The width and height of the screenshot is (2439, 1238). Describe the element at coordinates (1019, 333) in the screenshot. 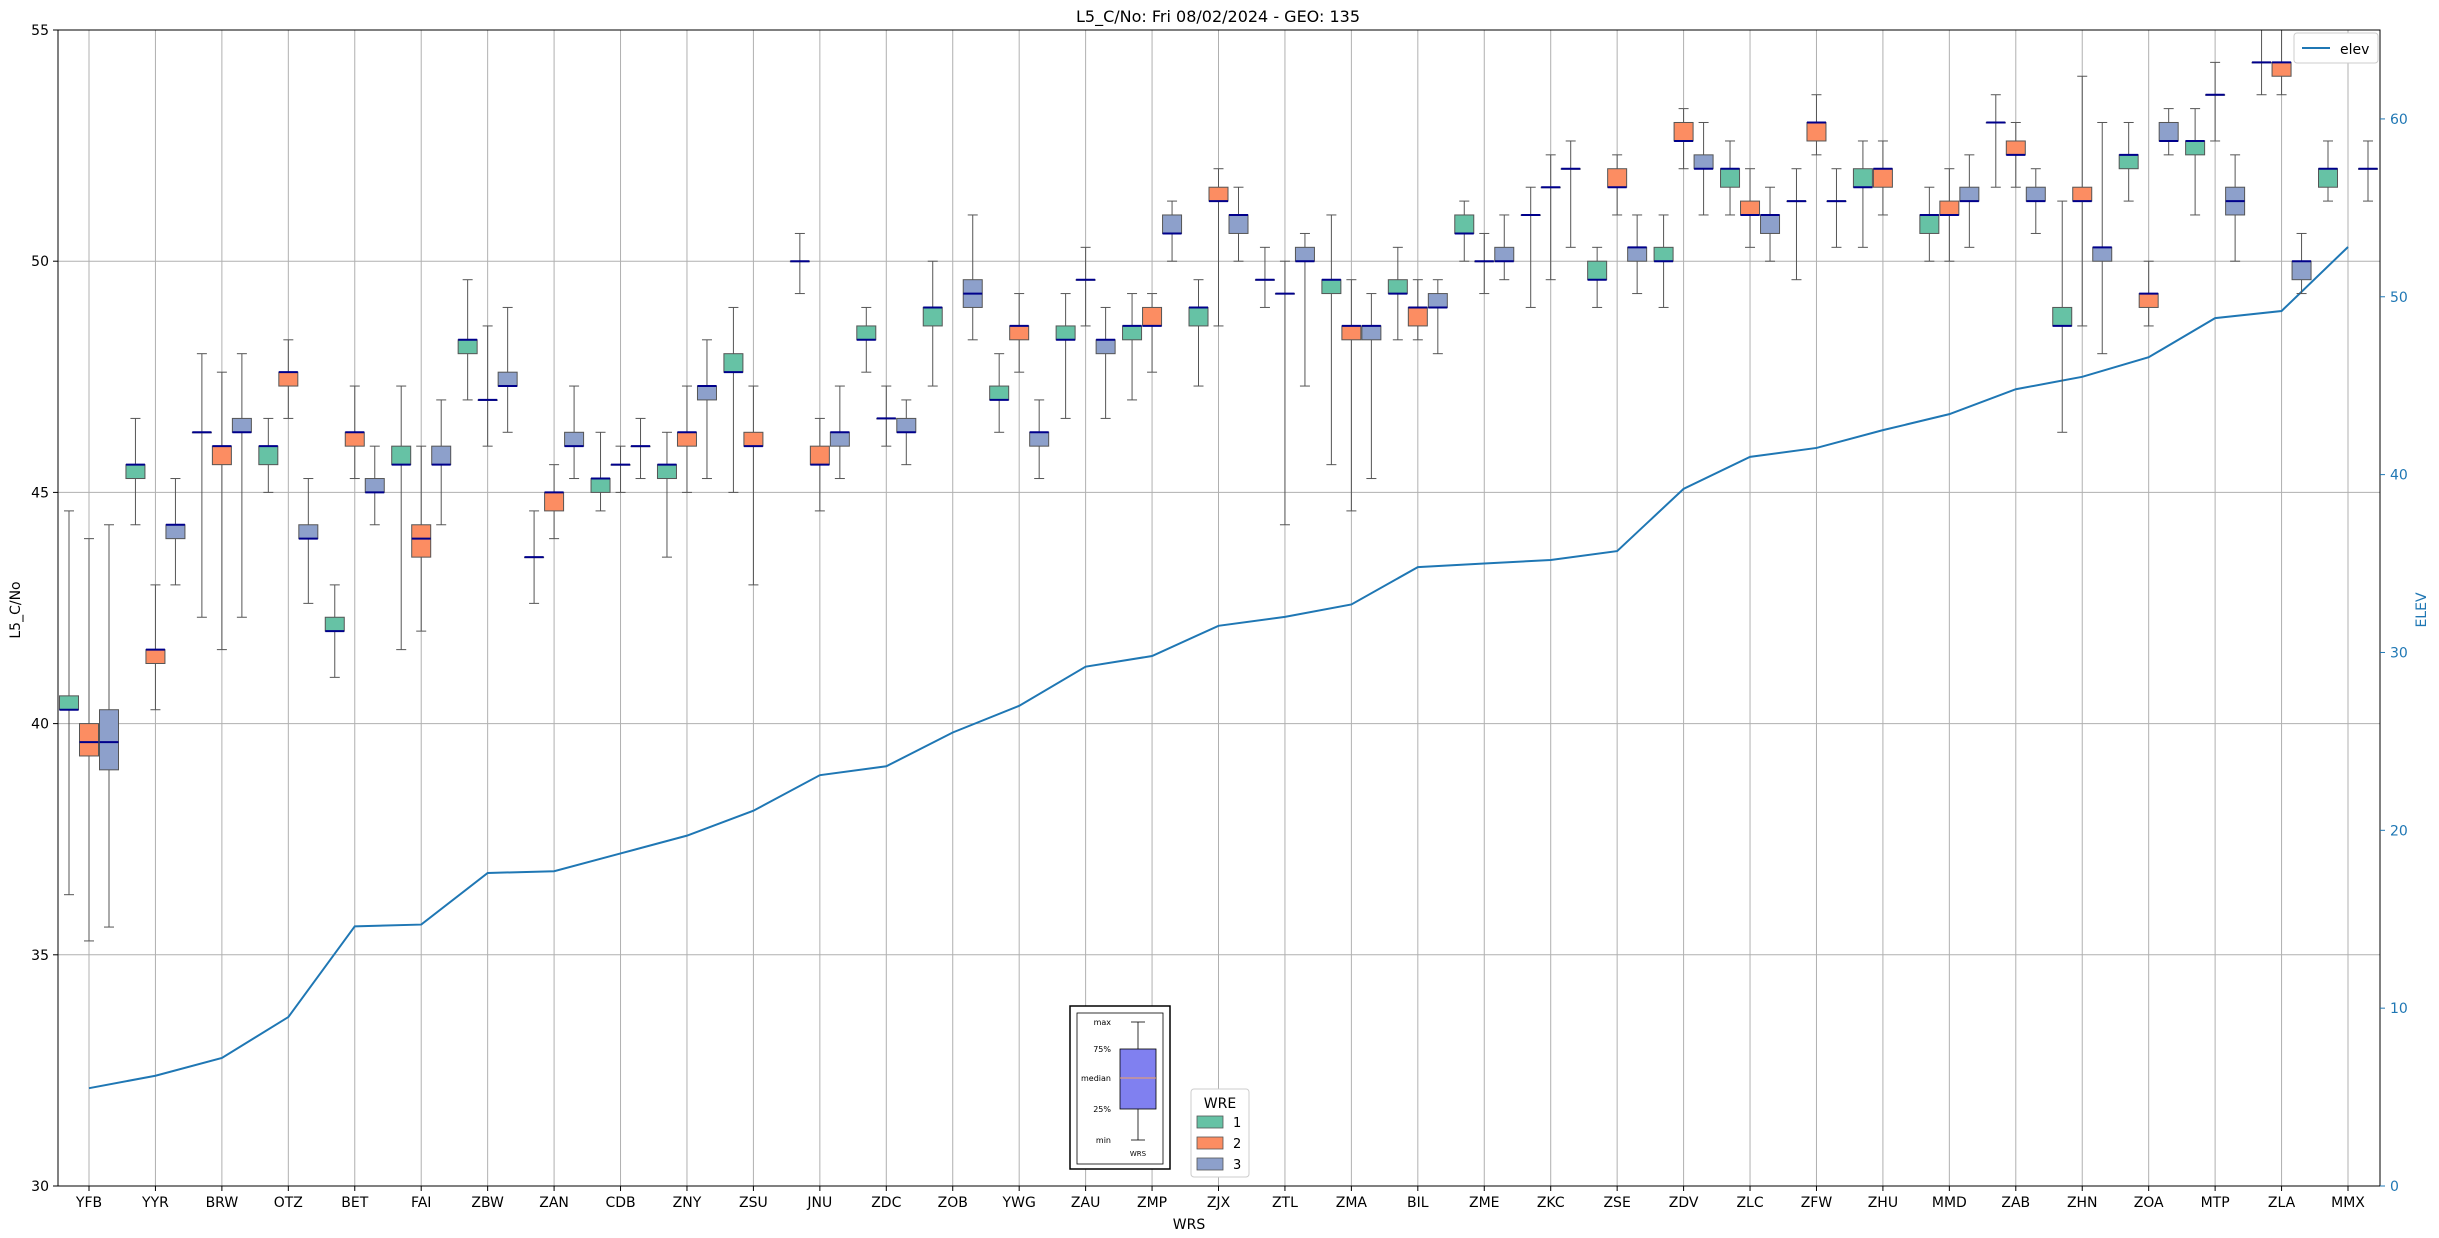

I see `box-YWG-wre2` at that location.